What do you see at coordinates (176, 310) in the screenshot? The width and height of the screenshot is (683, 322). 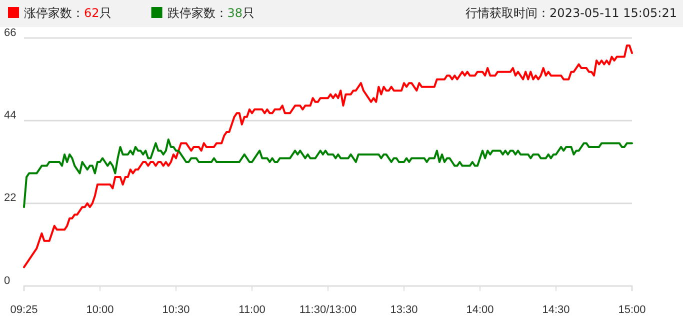 I see `x-tick-label: 10:30` at bounding box center [176, 310].